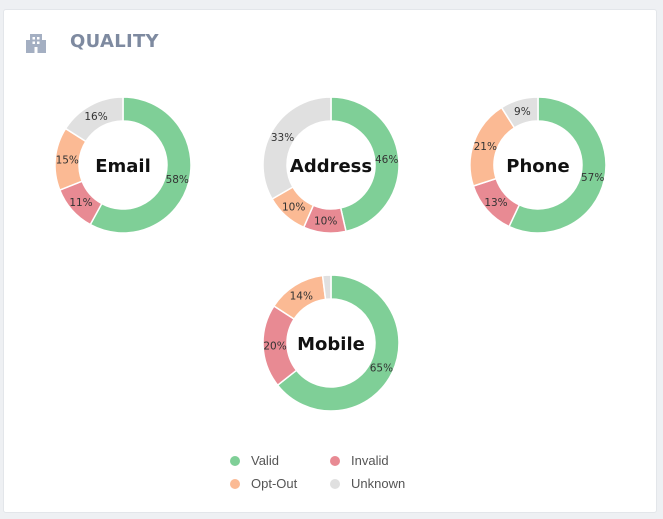 This screenshot has height=519, width=663. What do you see at coordinates (340, 475) in the screenshot?
I see `chart-legend: Valid Invalid Opt-Out Unknown` at bounding box center [340, 475].